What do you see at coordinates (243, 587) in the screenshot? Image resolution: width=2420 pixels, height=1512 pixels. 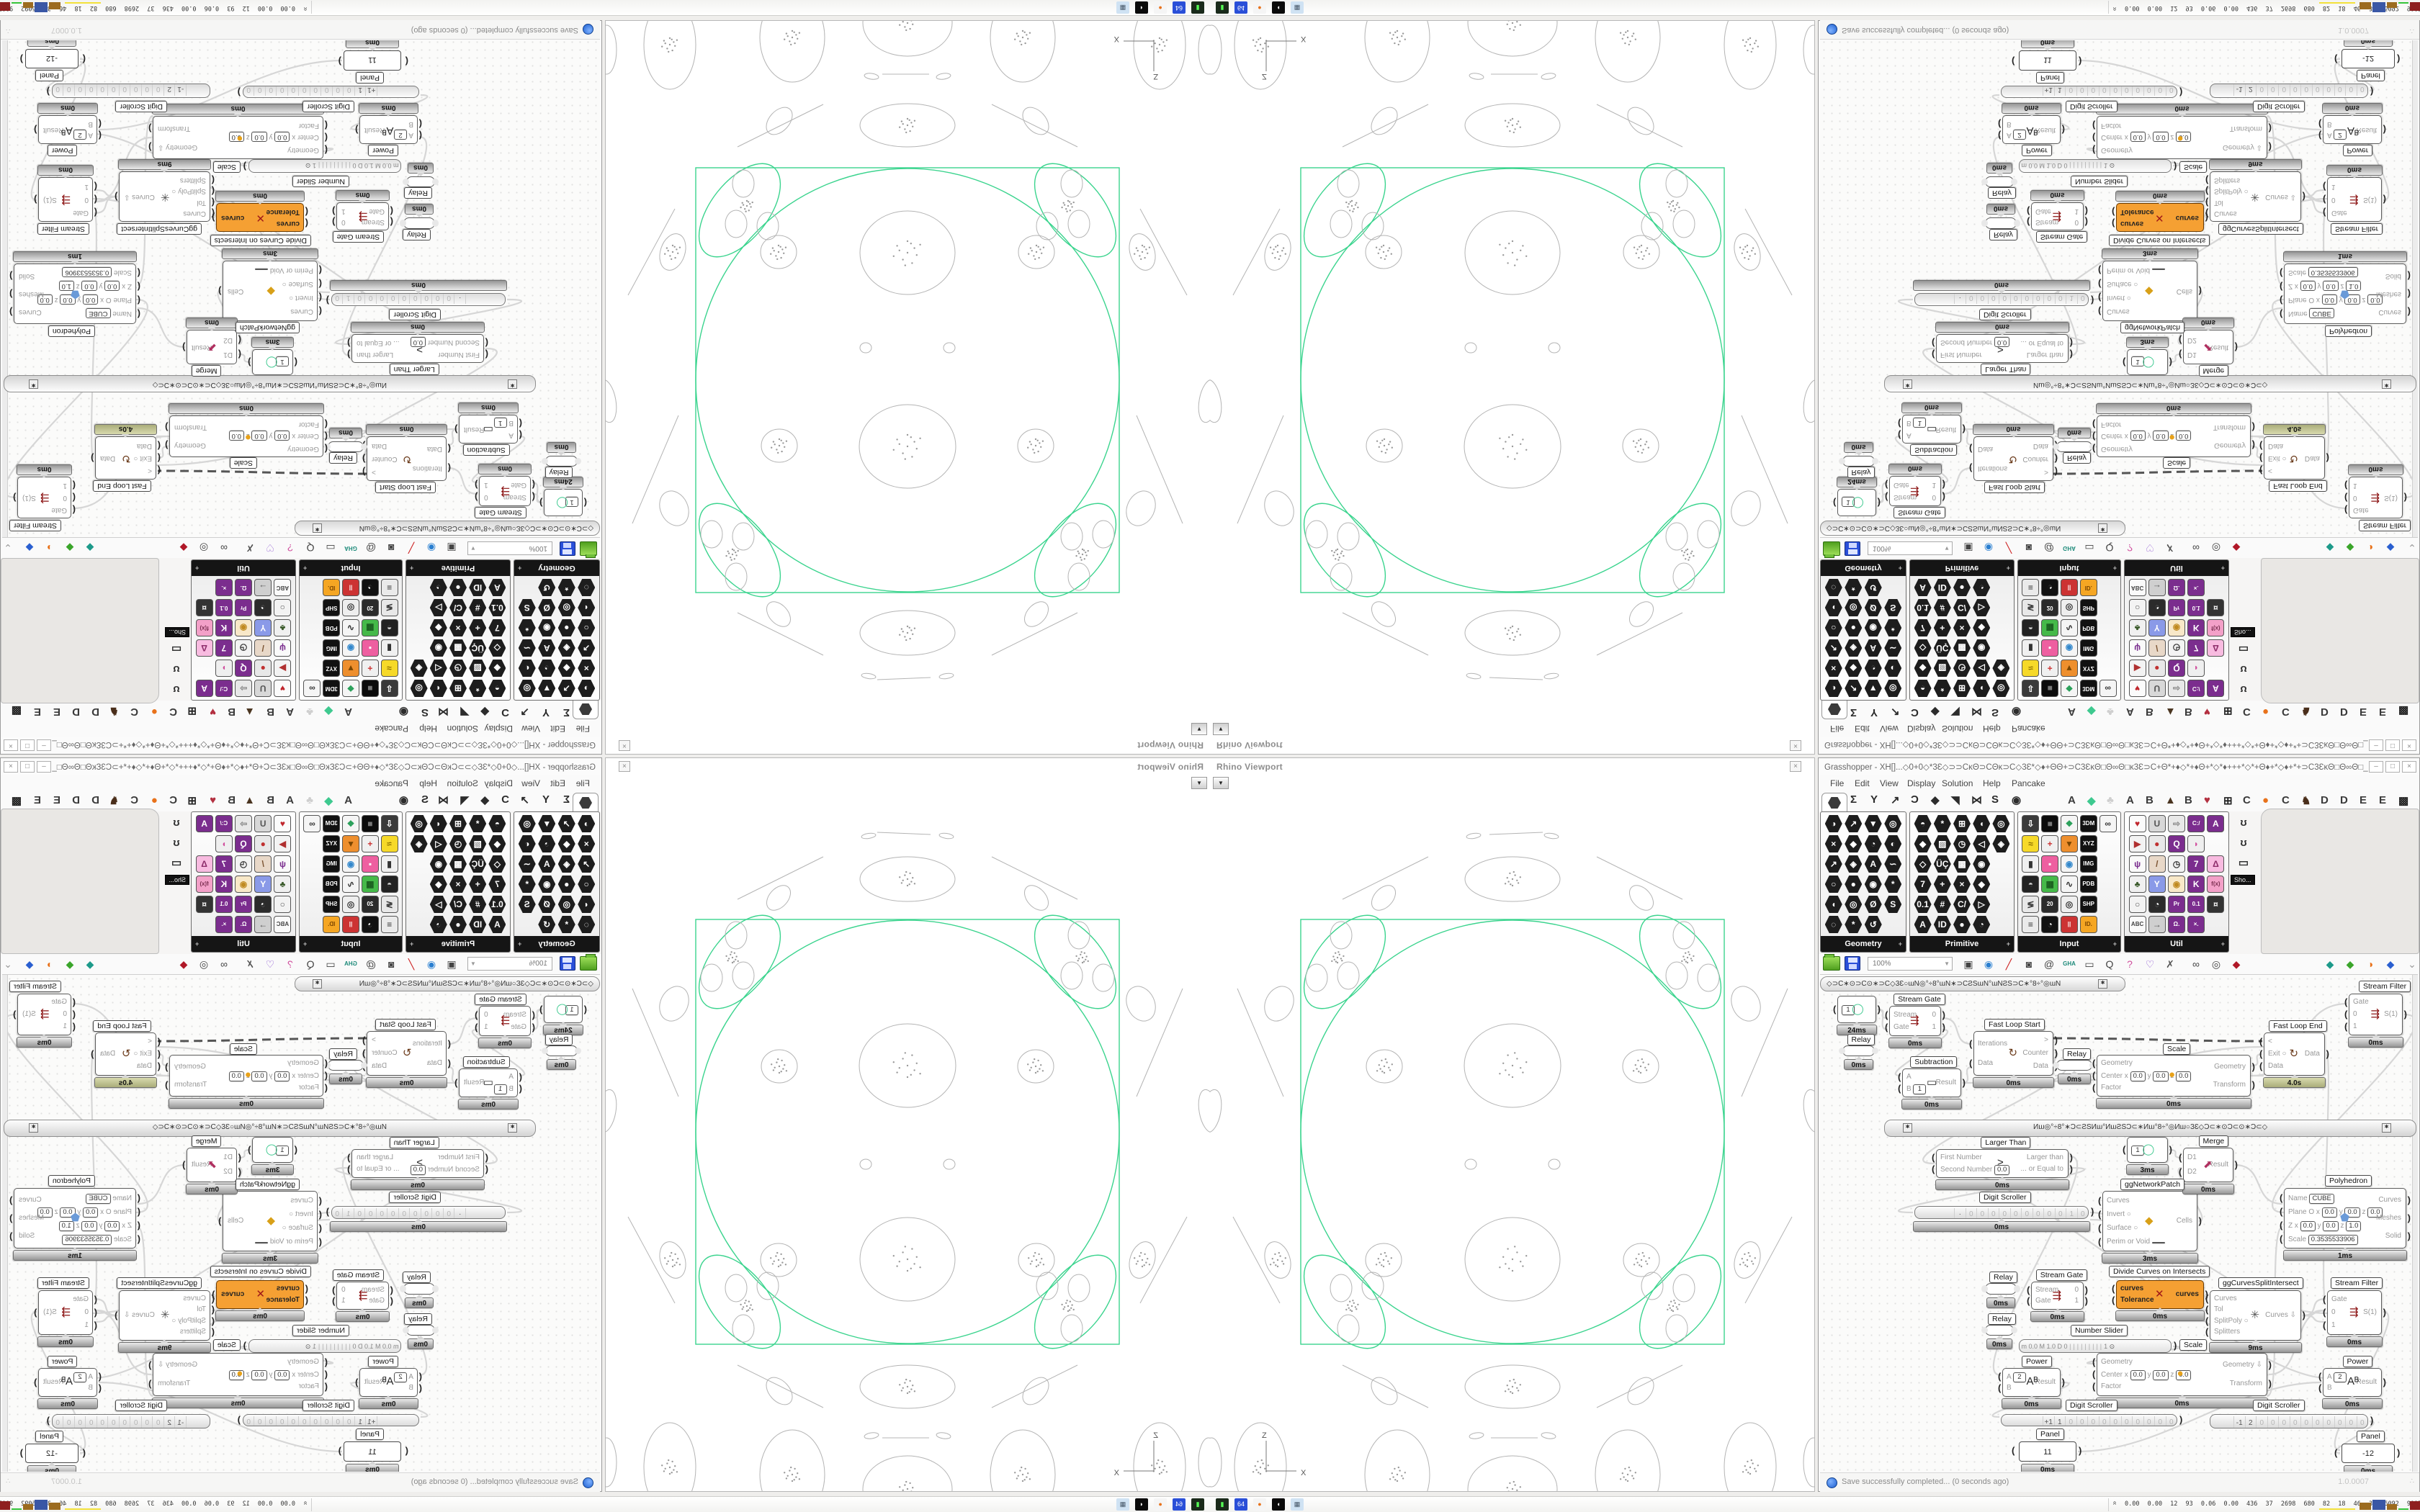 I see `palette-icon: Ω.` at bounding box center [243, 587].